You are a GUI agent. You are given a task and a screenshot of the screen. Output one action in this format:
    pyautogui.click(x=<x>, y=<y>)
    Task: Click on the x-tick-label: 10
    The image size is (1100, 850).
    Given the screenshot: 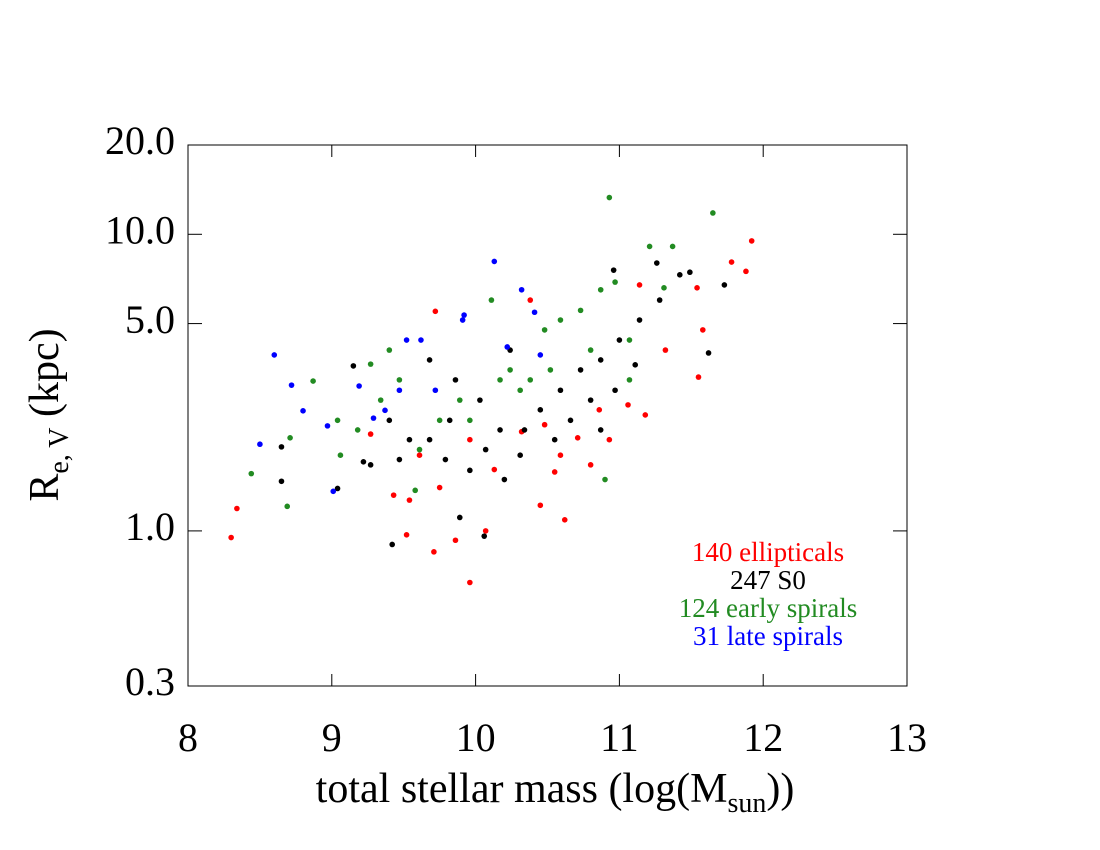 What is the action you would take?
    pyautogui.click(x=476, y=737)
    